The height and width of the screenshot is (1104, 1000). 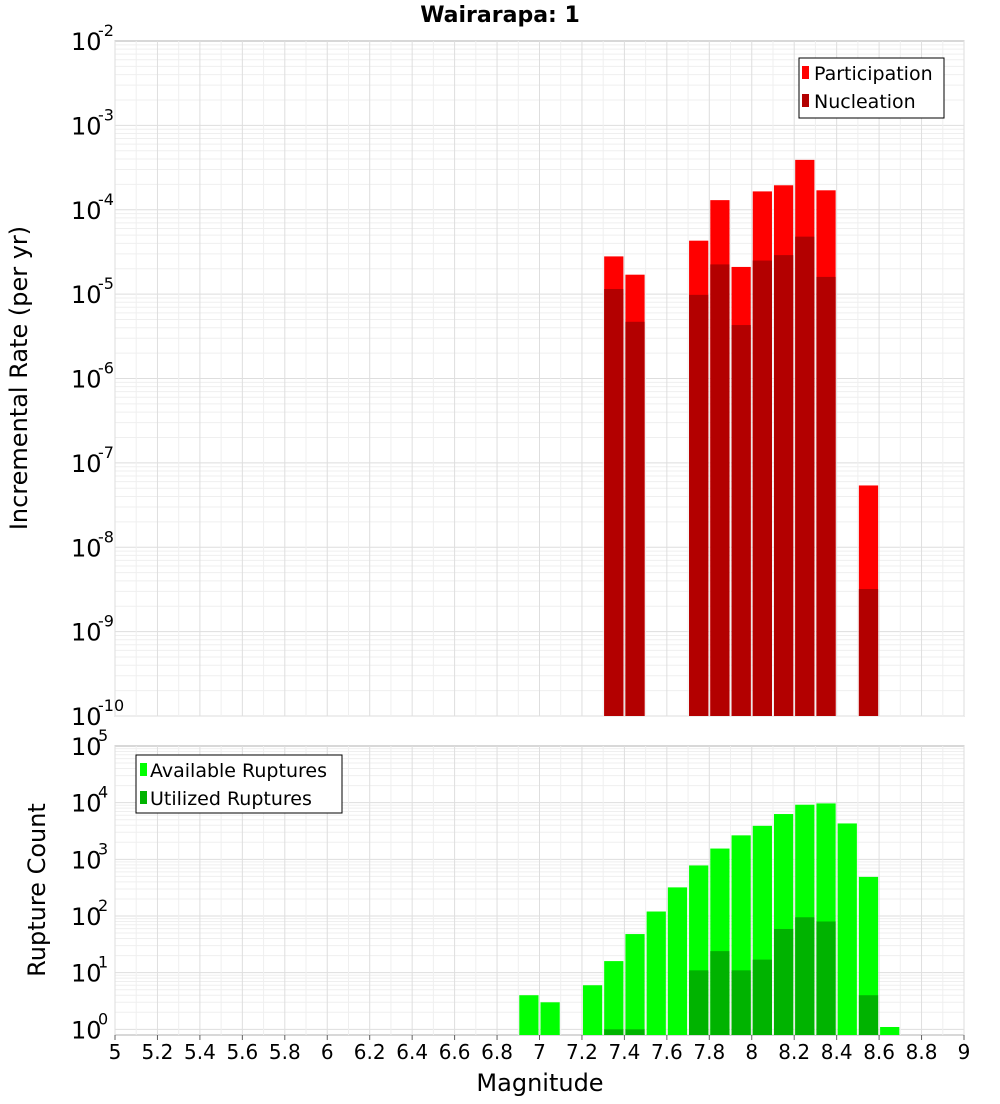 What do you see at coordinates (106, 30) in the screenshot?
I see `rate-y-tick-exponent: -2` at bounding box center [106, 30].